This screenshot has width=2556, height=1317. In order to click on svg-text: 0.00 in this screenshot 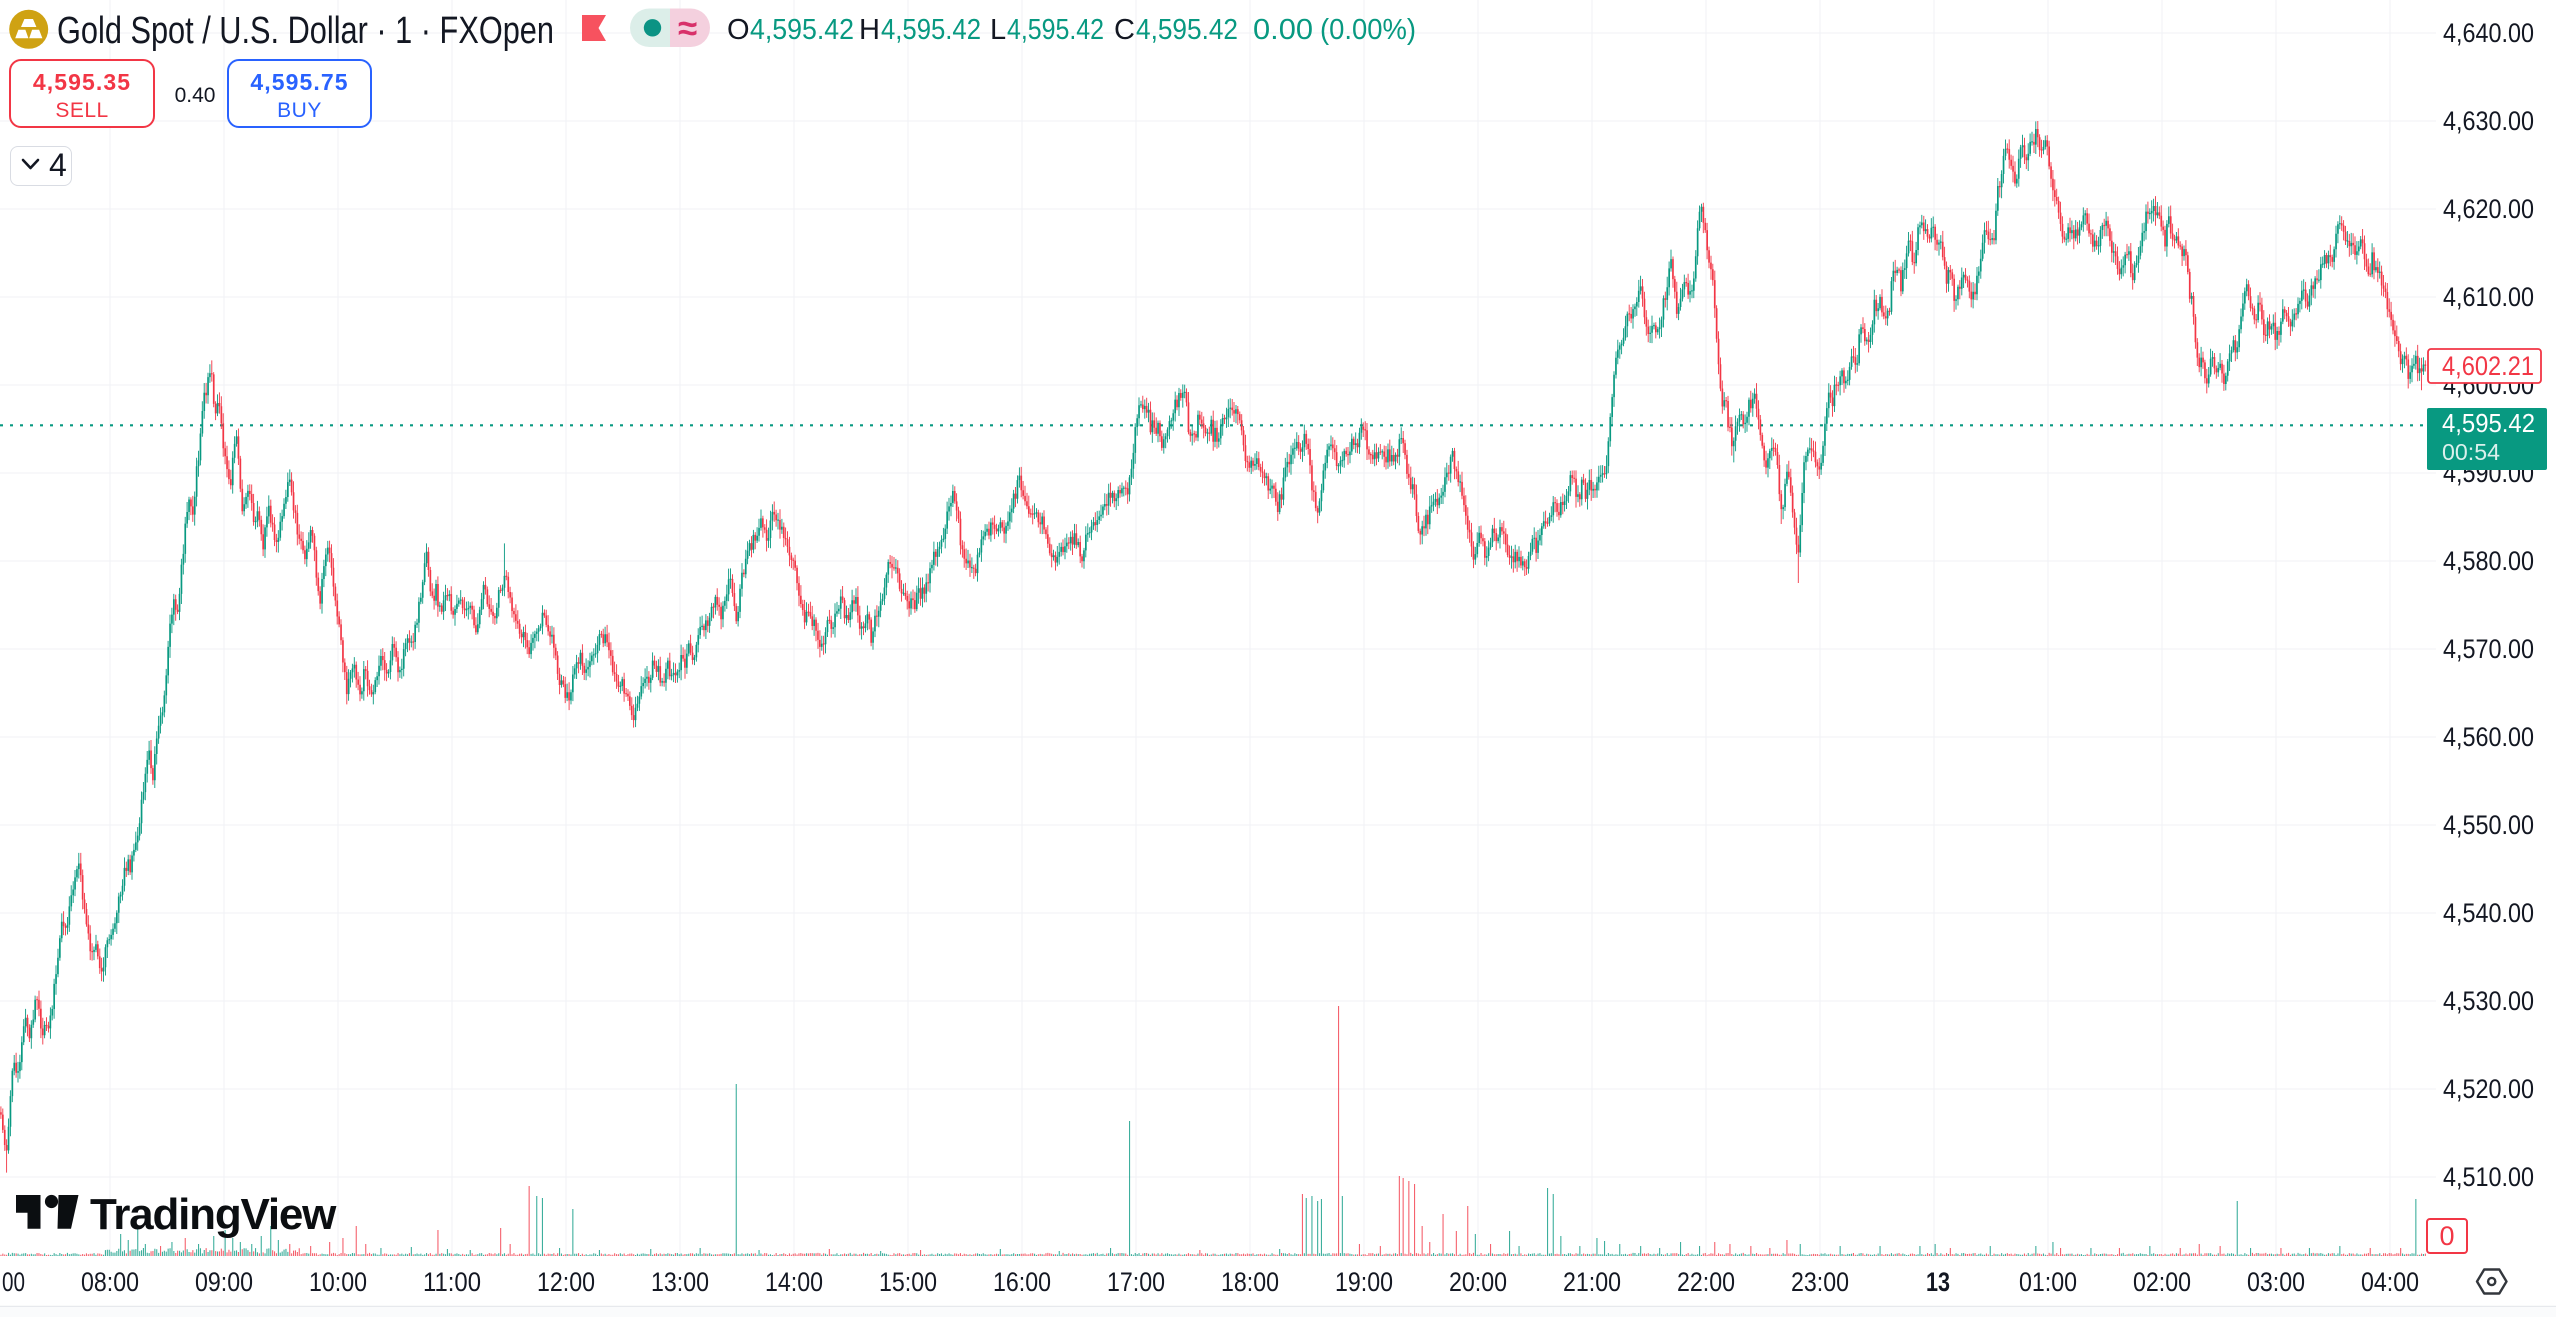, I will do `click(1283, 30)`.